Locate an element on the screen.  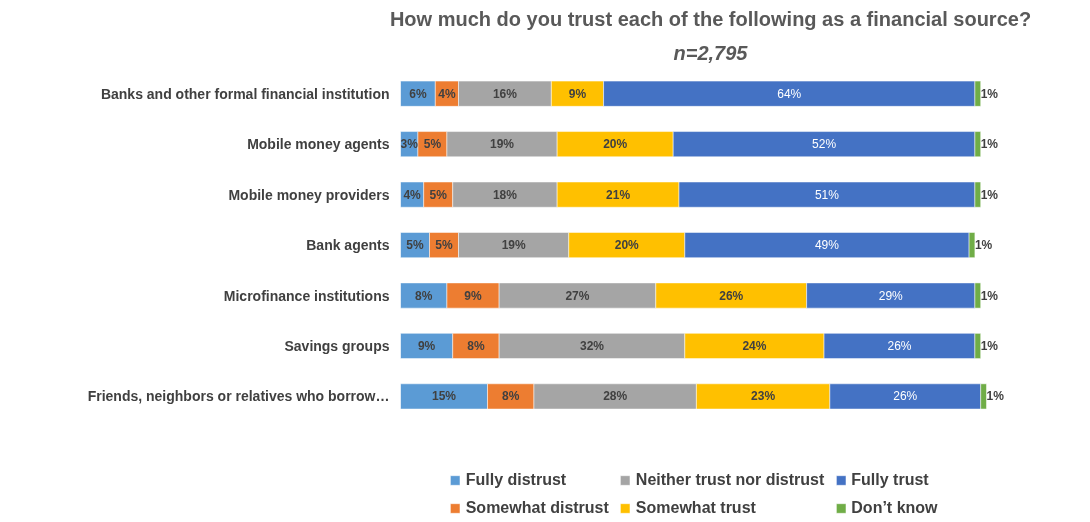
legend-label: Fully distrust is located at coordinates (516, 480).